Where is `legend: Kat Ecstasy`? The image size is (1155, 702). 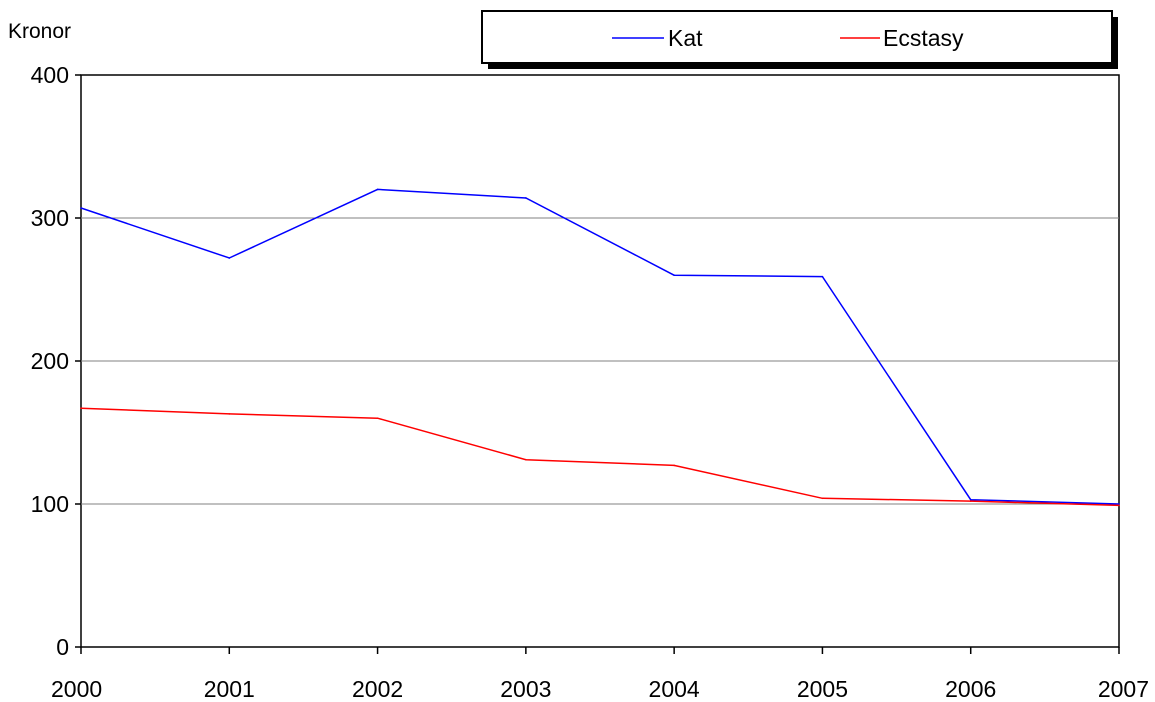
legend: Kat Ecstasy is located at coordinates (799, 39).